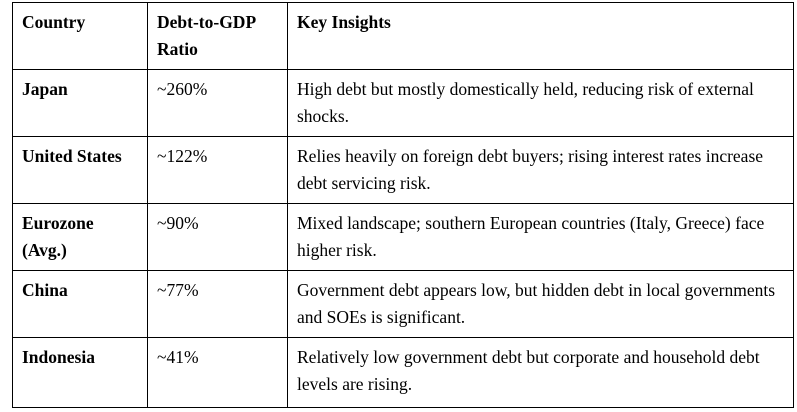 Image resolution: width=797 pixels, height=412 pixels. Describe the element at coordinates (217, 304) in the screenshot. I see `ratio-cell: ~77%` at that location.